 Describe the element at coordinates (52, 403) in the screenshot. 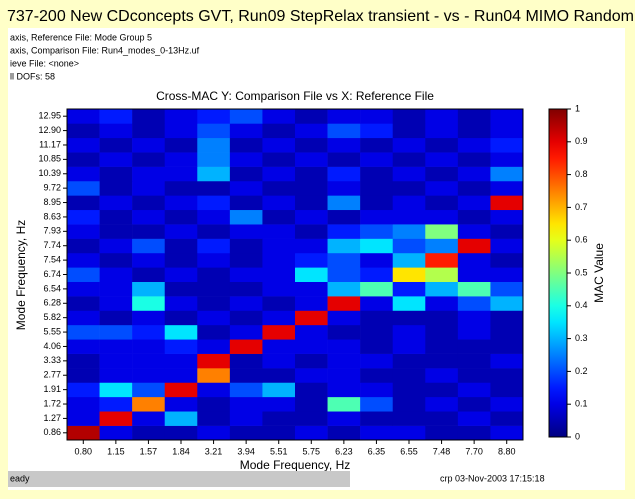

I see `y-tick-label: 1.72` at that location.